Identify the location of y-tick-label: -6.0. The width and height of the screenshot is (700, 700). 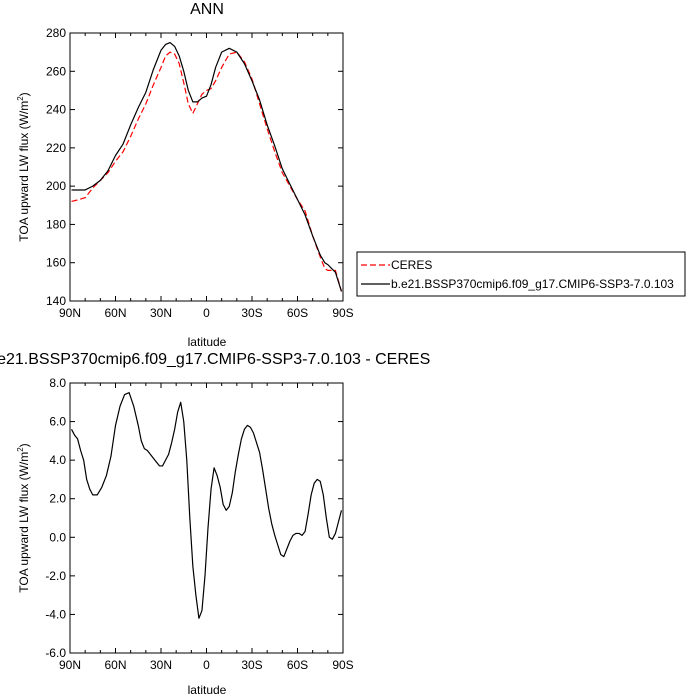
(55, 653).